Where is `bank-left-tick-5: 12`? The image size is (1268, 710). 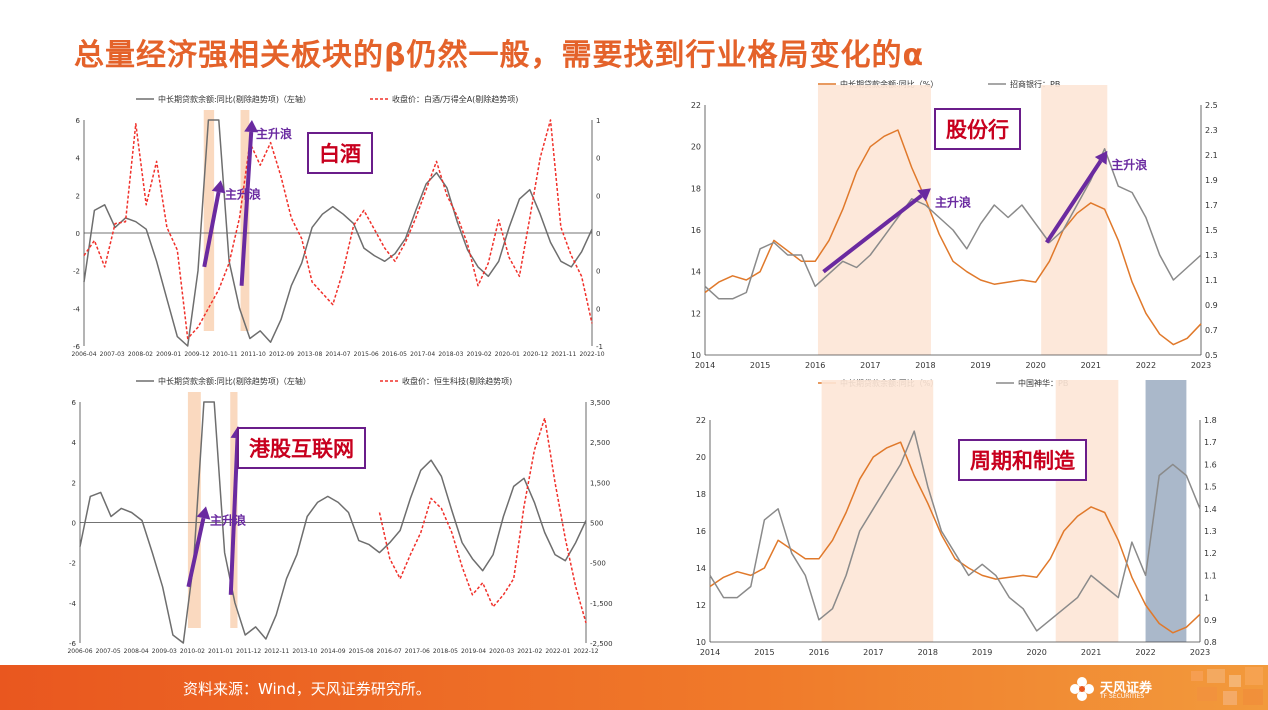 bank-left-tick-5: 12 is located at coordinates (696, 313).